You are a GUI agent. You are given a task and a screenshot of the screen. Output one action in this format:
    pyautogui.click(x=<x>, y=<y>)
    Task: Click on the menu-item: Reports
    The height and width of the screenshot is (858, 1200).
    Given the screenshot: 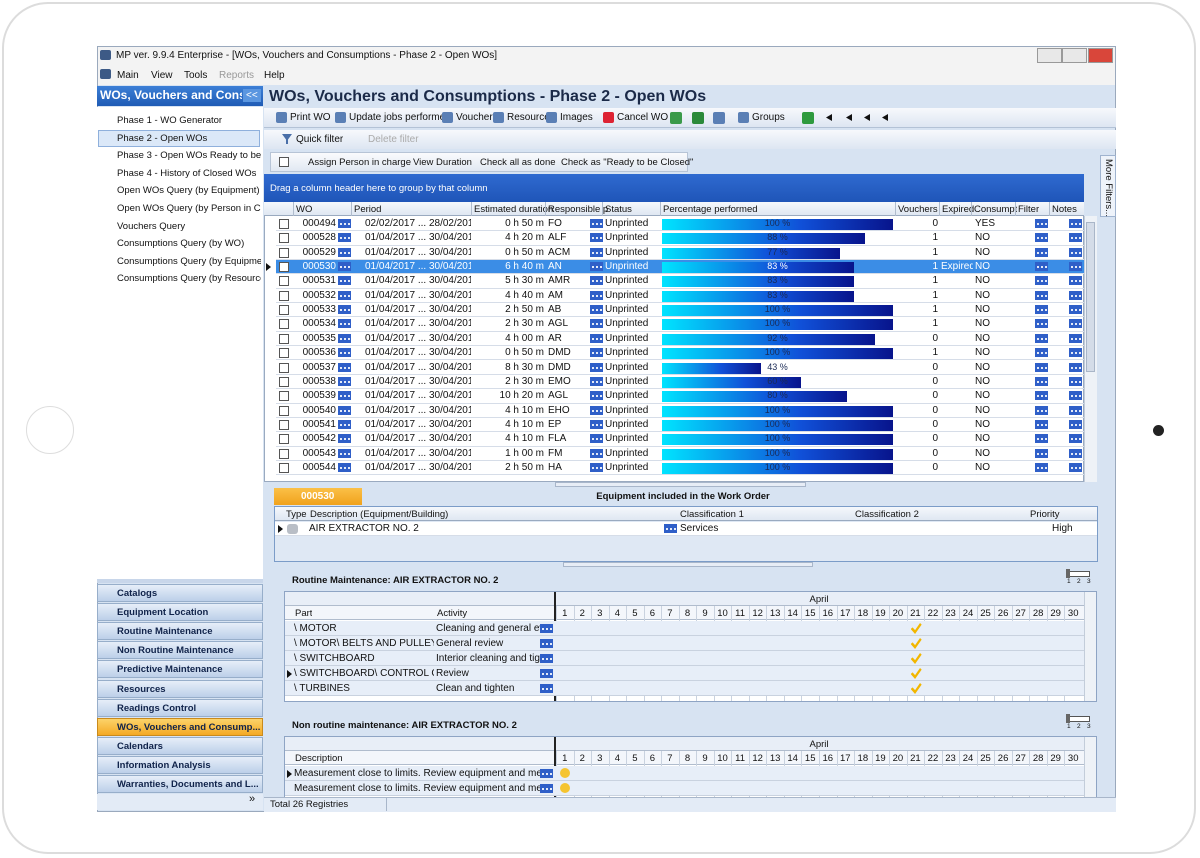 What is the action you would take?
    pyautogui.click(x=236, y=75)
    